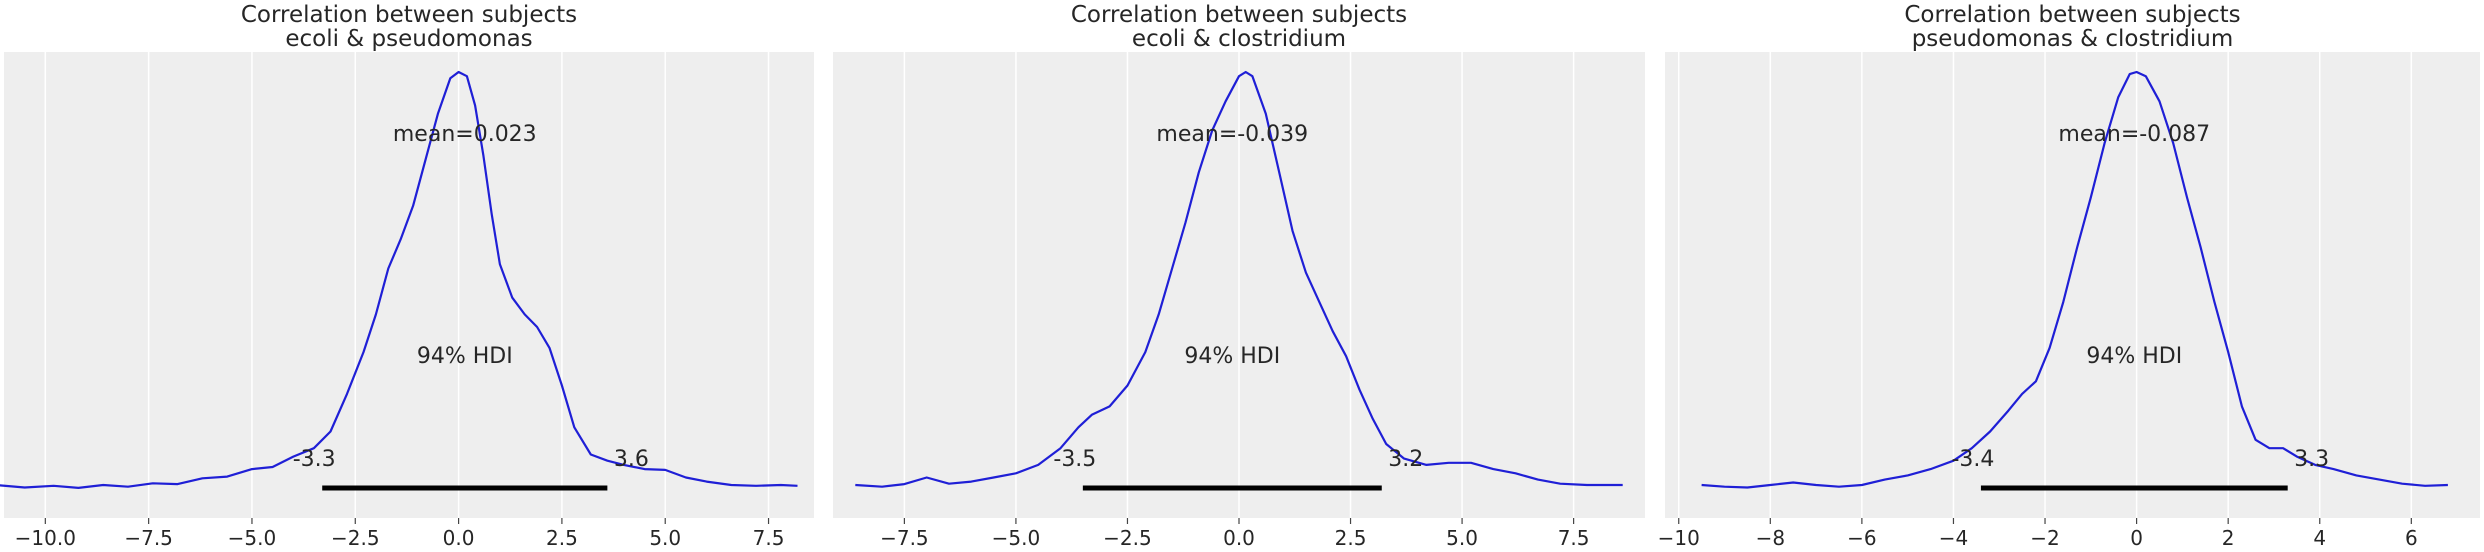 The width and height of the screenshot is (2484, 552). I want to click on hdi-upper-label: 3.3, so click(2311, 459).